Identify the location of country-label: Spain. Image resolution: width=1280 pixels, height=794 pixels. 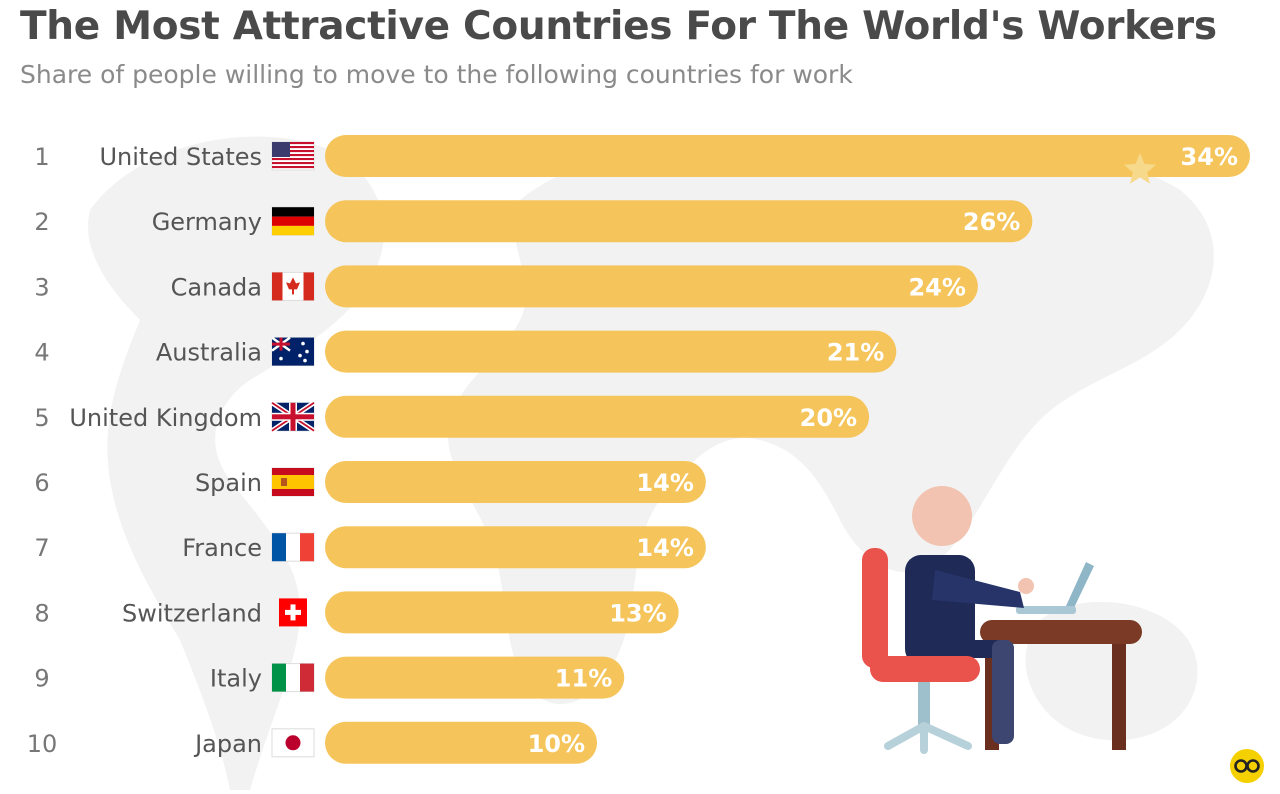
(228, 483).